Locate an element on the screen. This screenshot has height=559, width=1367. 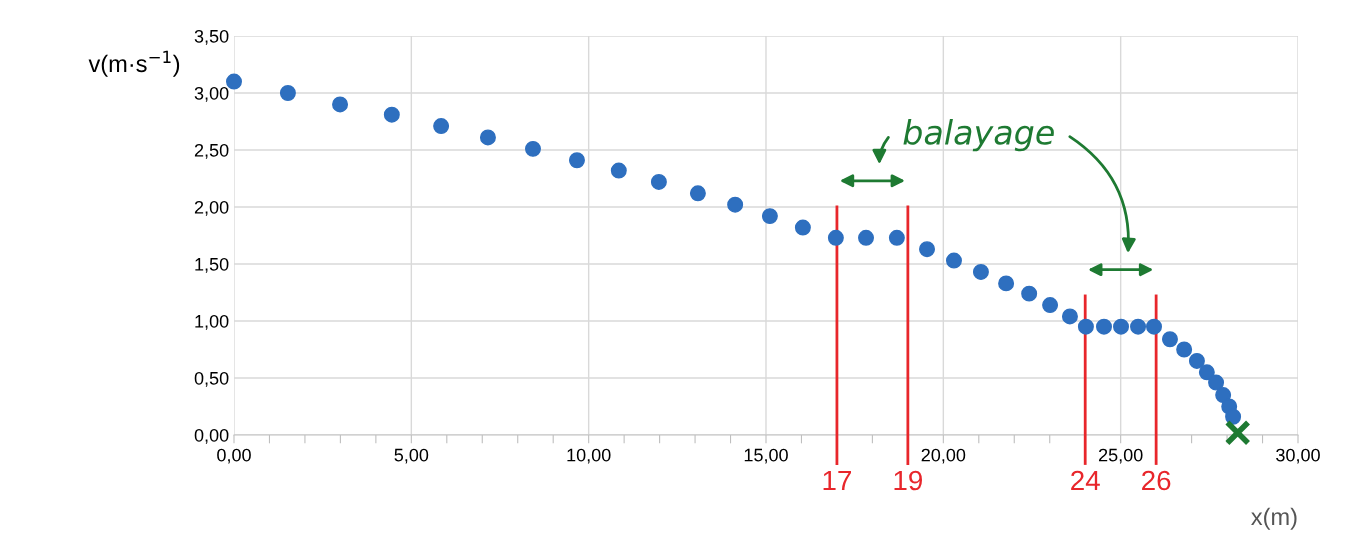
y-tick-label: 1,00 is located at coordinates (212, 322).